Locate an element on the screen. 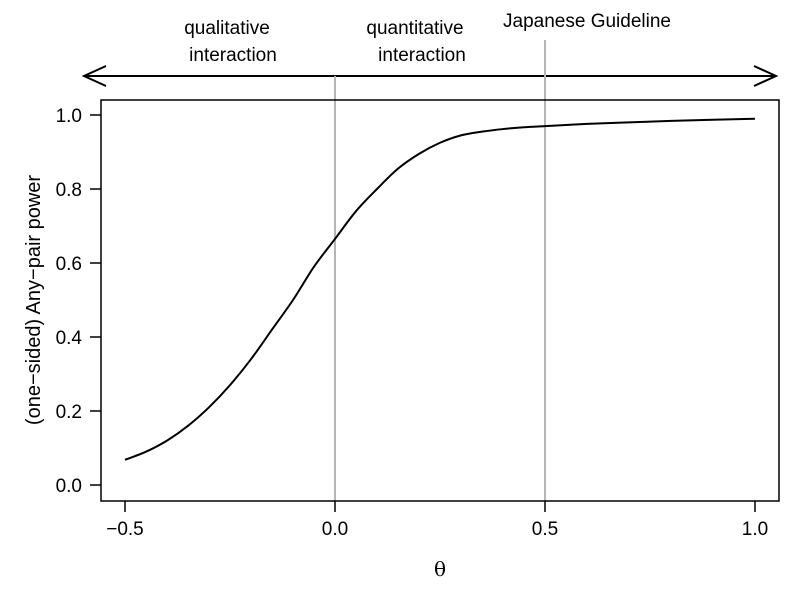 This screenshot has height=600, width=800. y-axis-title: (one−sided) Any−pair power is located at coordinates (34, 300).